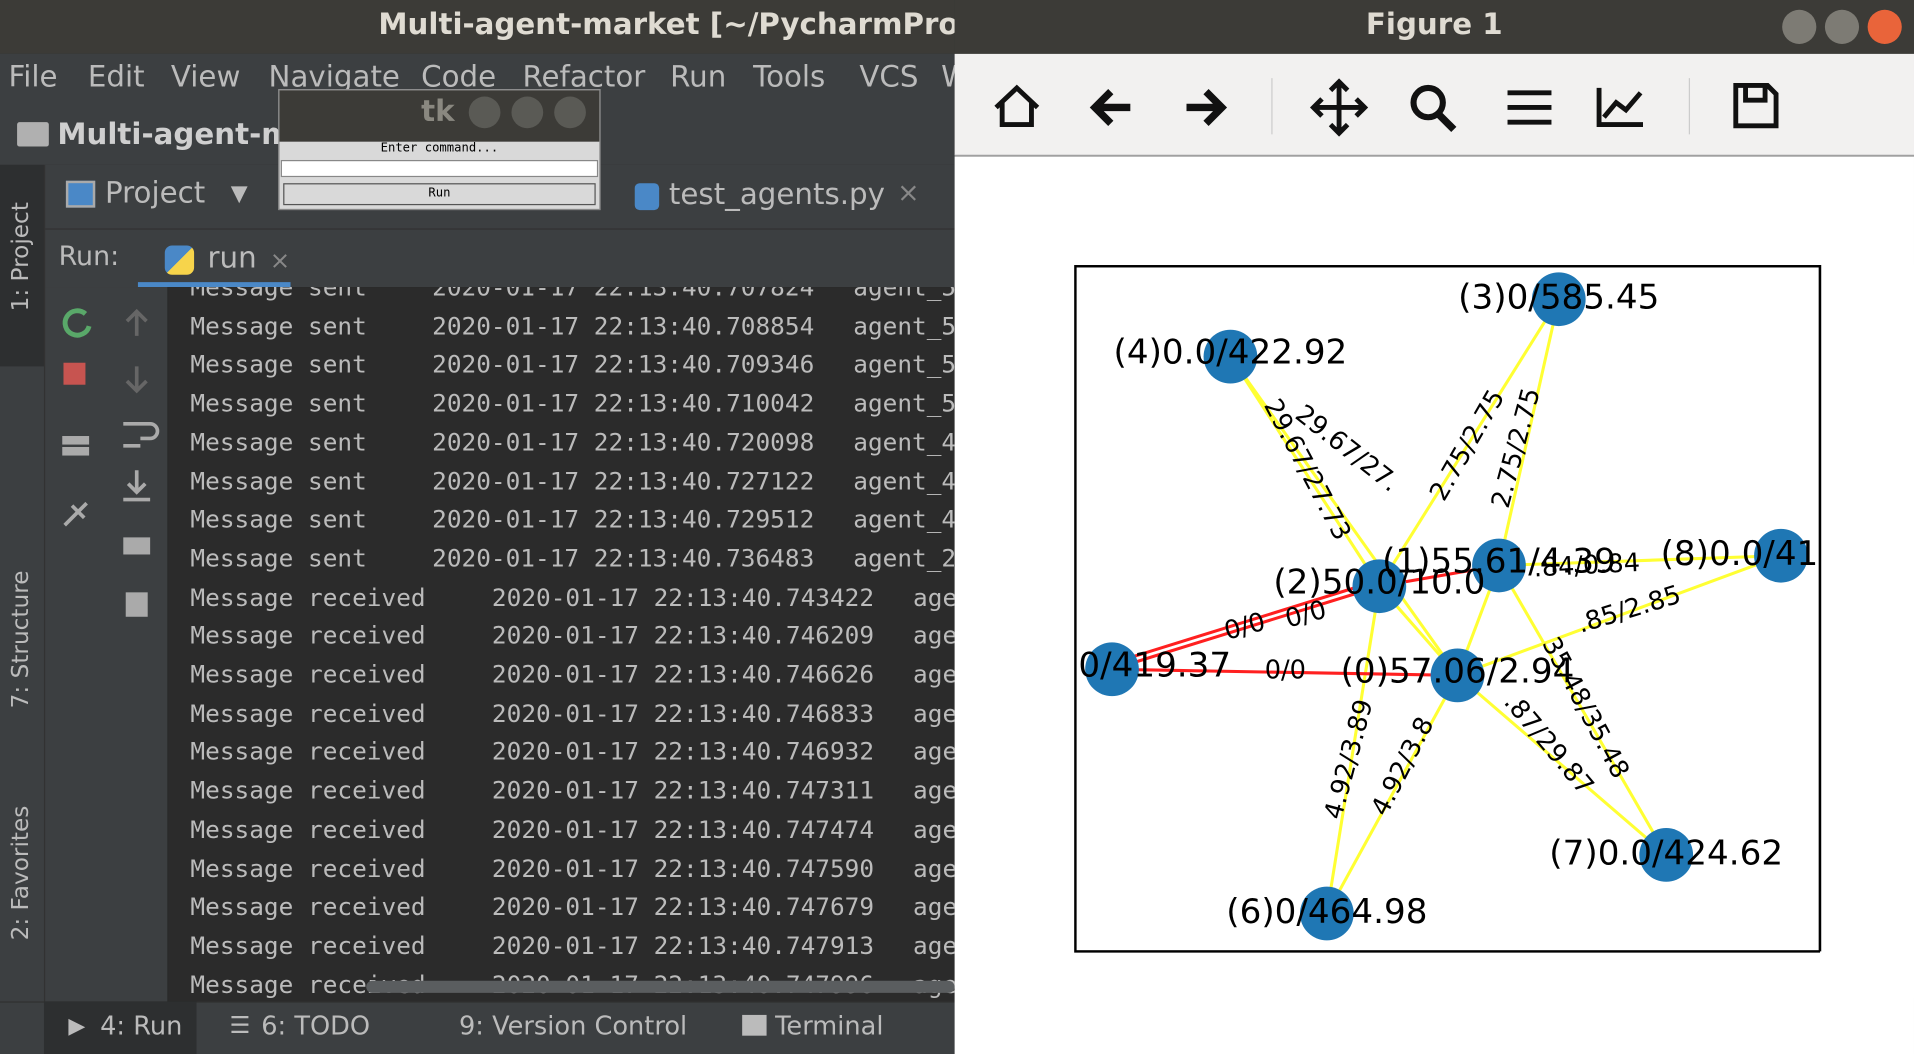  I want to click on side-tab: 7: Structure, so click(21, 639).